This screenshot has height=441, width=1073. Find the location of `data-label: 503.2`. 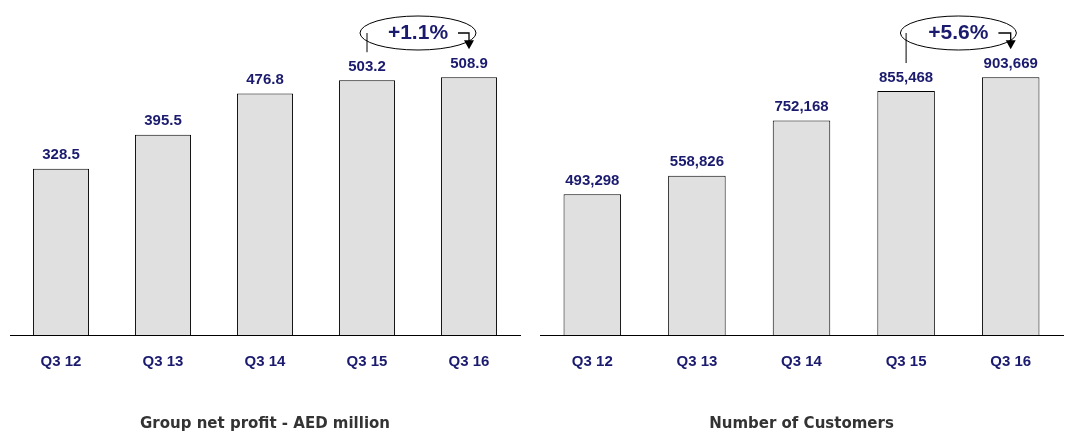

data-label: 503.2 is located at coordinates (367, 65).